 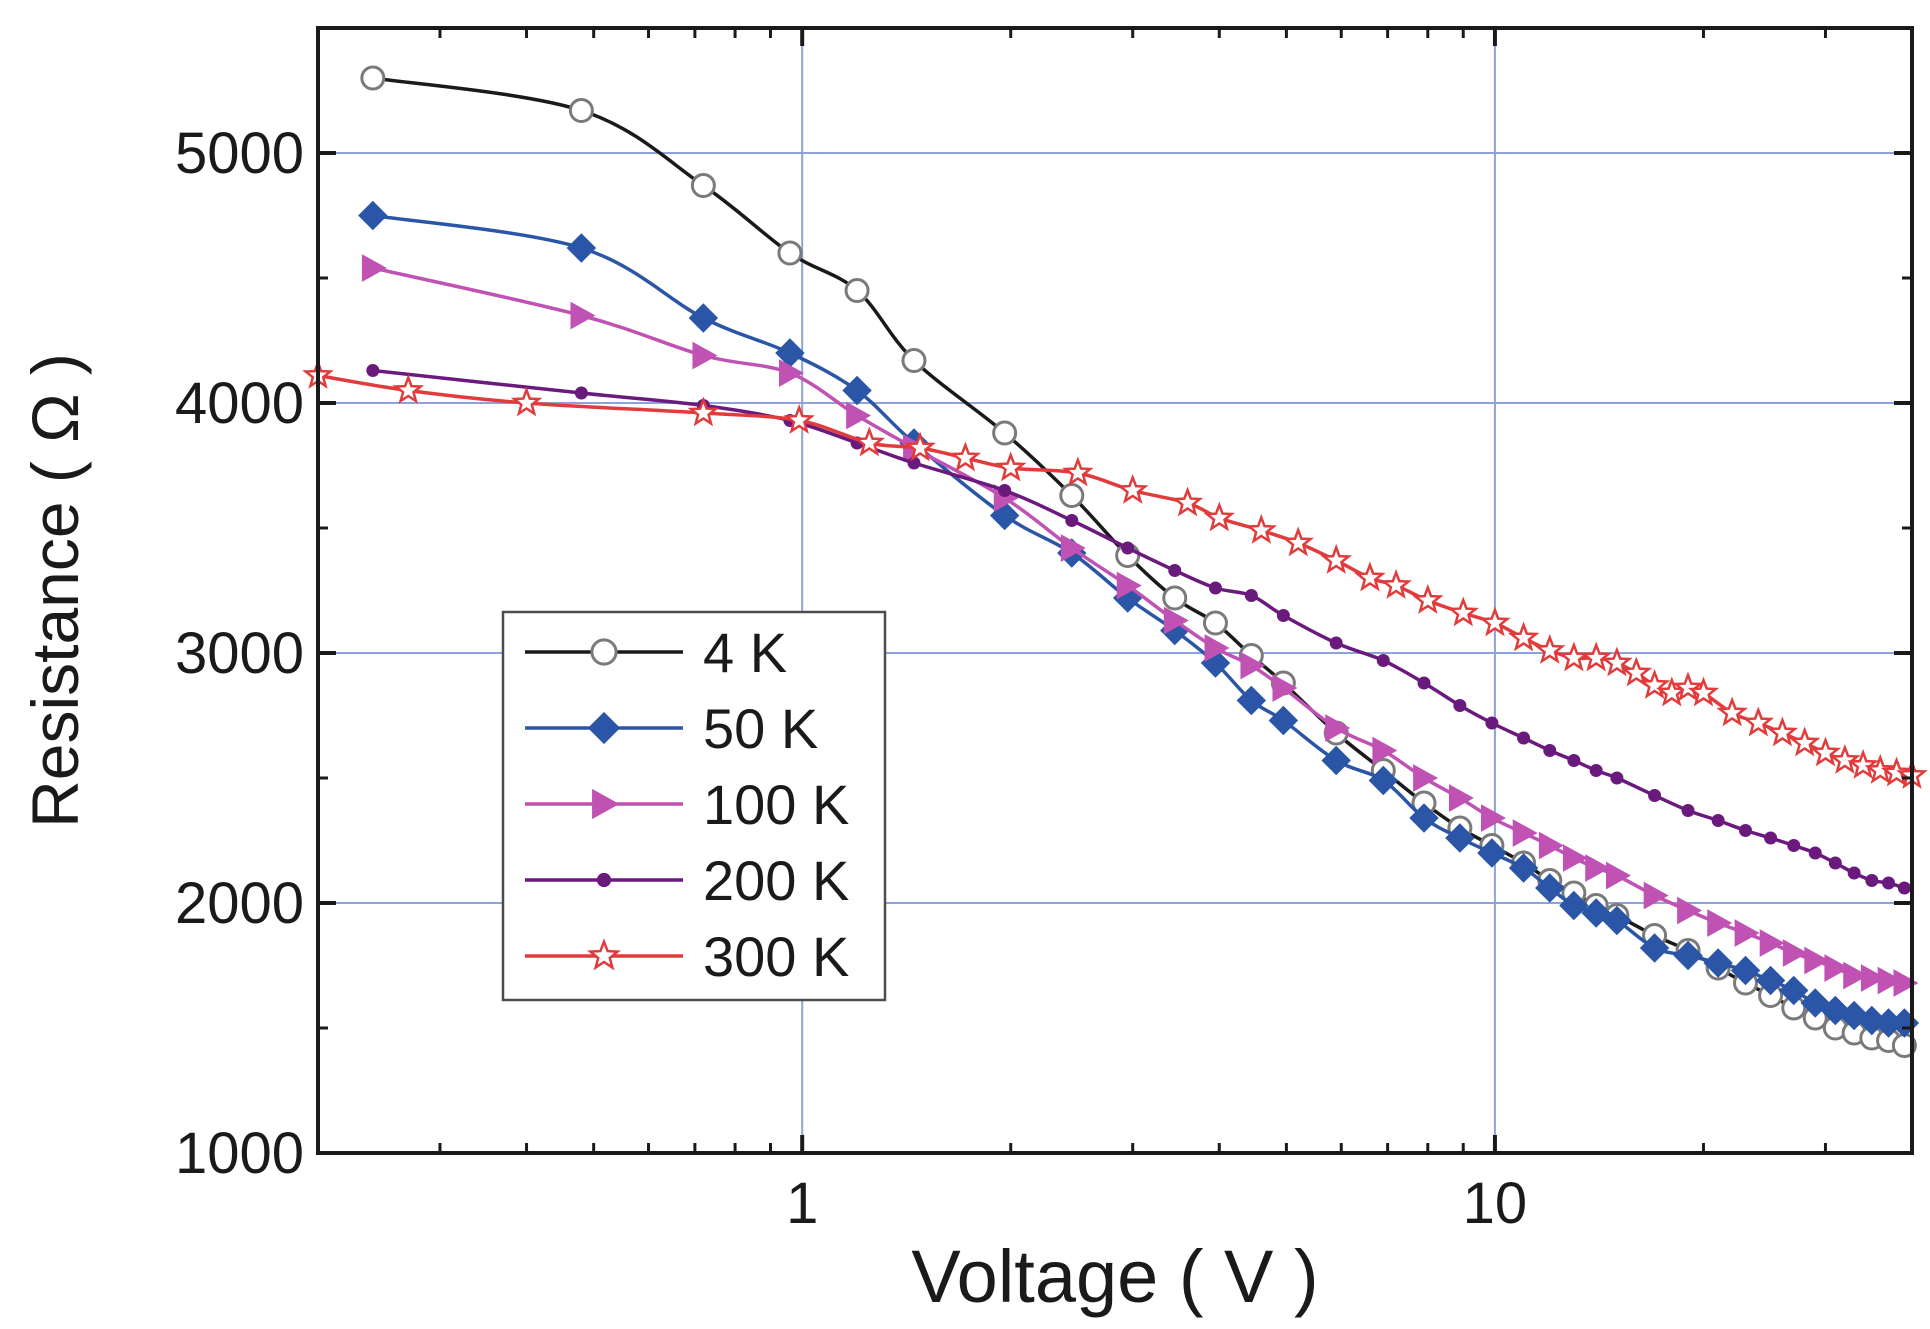 What do you see at coordinates (1114, 1276) in the screenshot?
I see `x-axis-title: Voltage ( V )` at bounding box center [1114, 1276].